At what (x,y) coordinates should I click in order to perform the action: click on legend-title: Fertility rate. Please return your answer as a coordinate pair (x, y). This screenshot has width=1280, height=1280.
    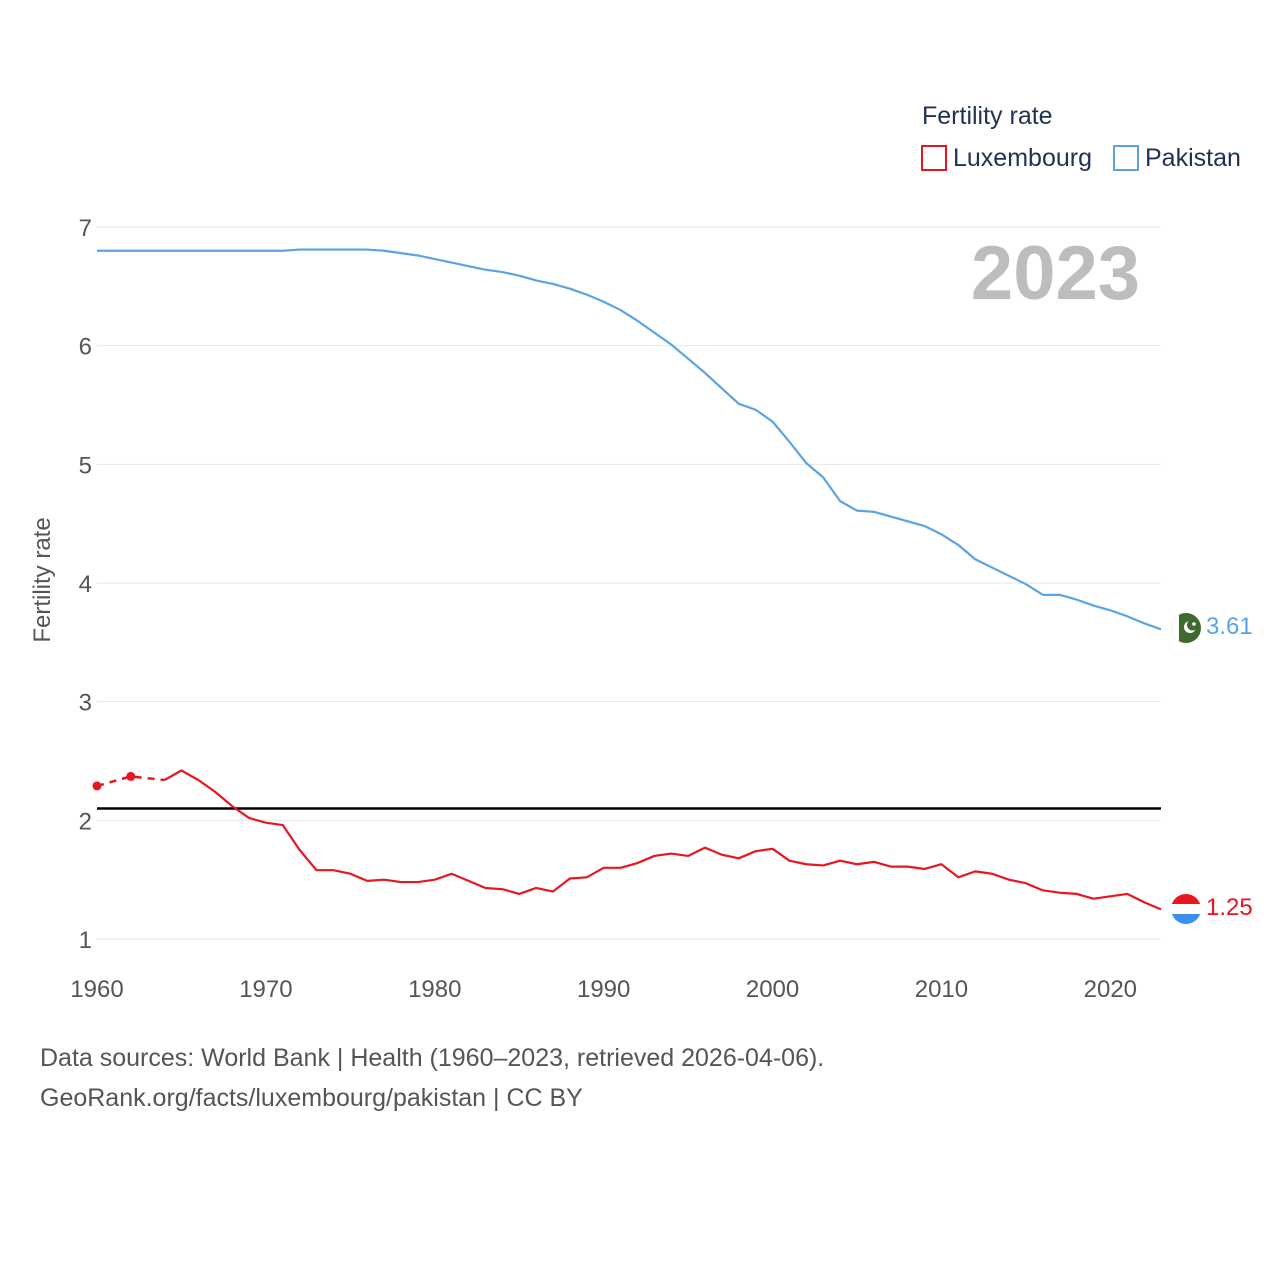
    Looking at the image, I should click on (987, 116).